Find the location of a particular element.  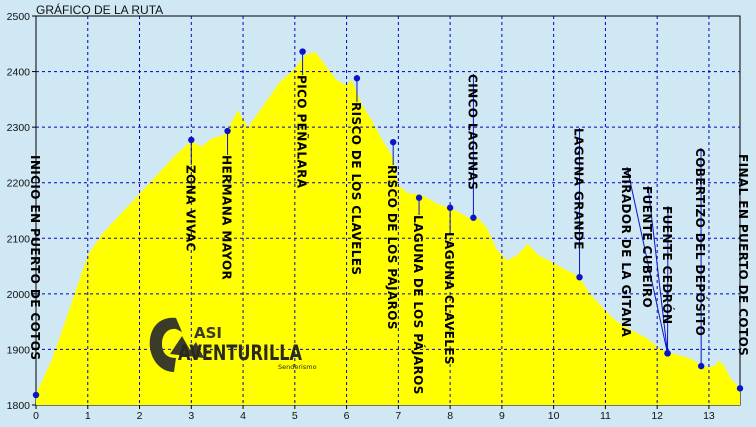

x-tick-label: 3 is located at coordinates (191, 416).